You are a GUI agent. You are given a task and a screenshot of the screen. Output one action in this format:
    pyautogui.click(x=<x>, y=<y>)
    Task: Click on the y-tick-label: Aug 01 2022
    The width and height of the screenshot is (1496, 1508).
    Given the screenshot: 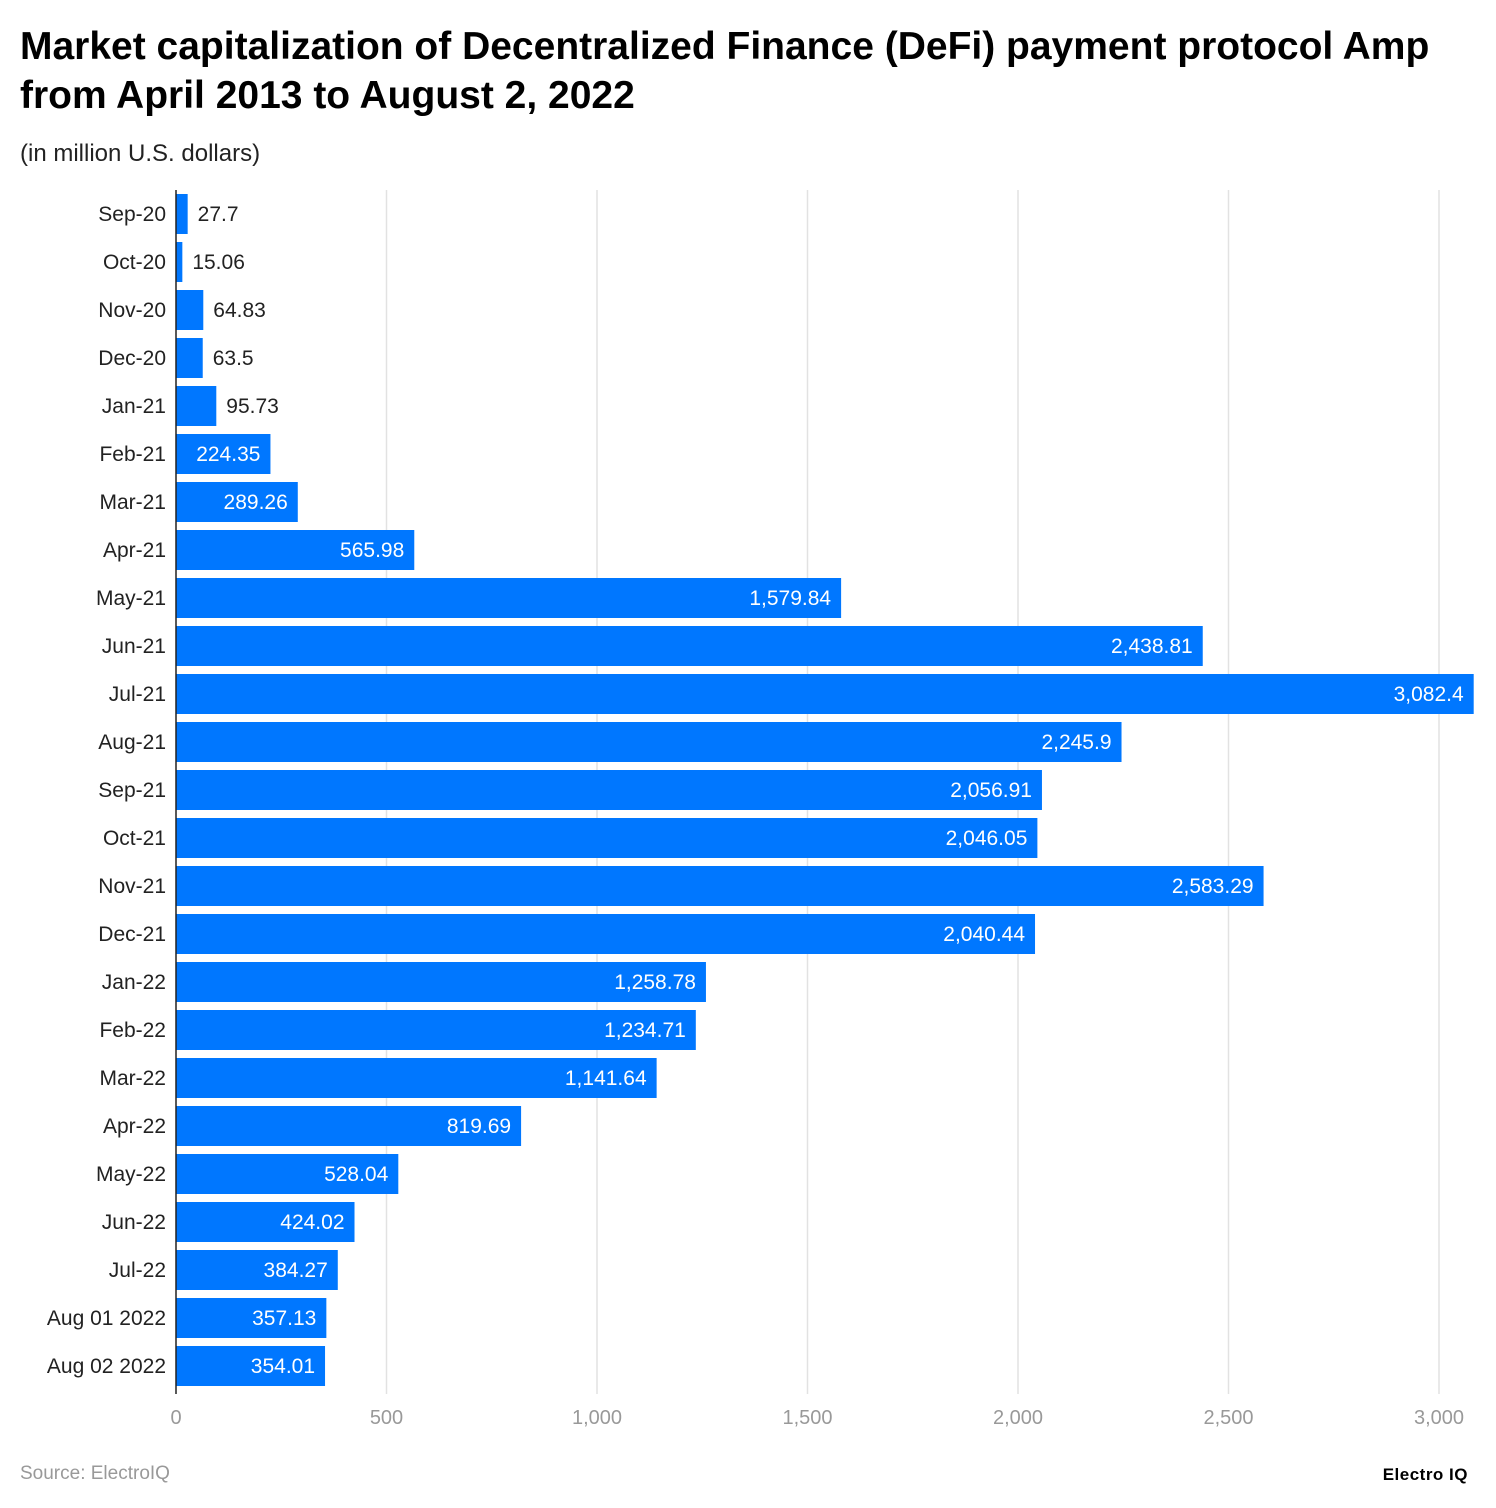 What is the action you would take?
    pyautogui.click(x=106, y=1318)
    